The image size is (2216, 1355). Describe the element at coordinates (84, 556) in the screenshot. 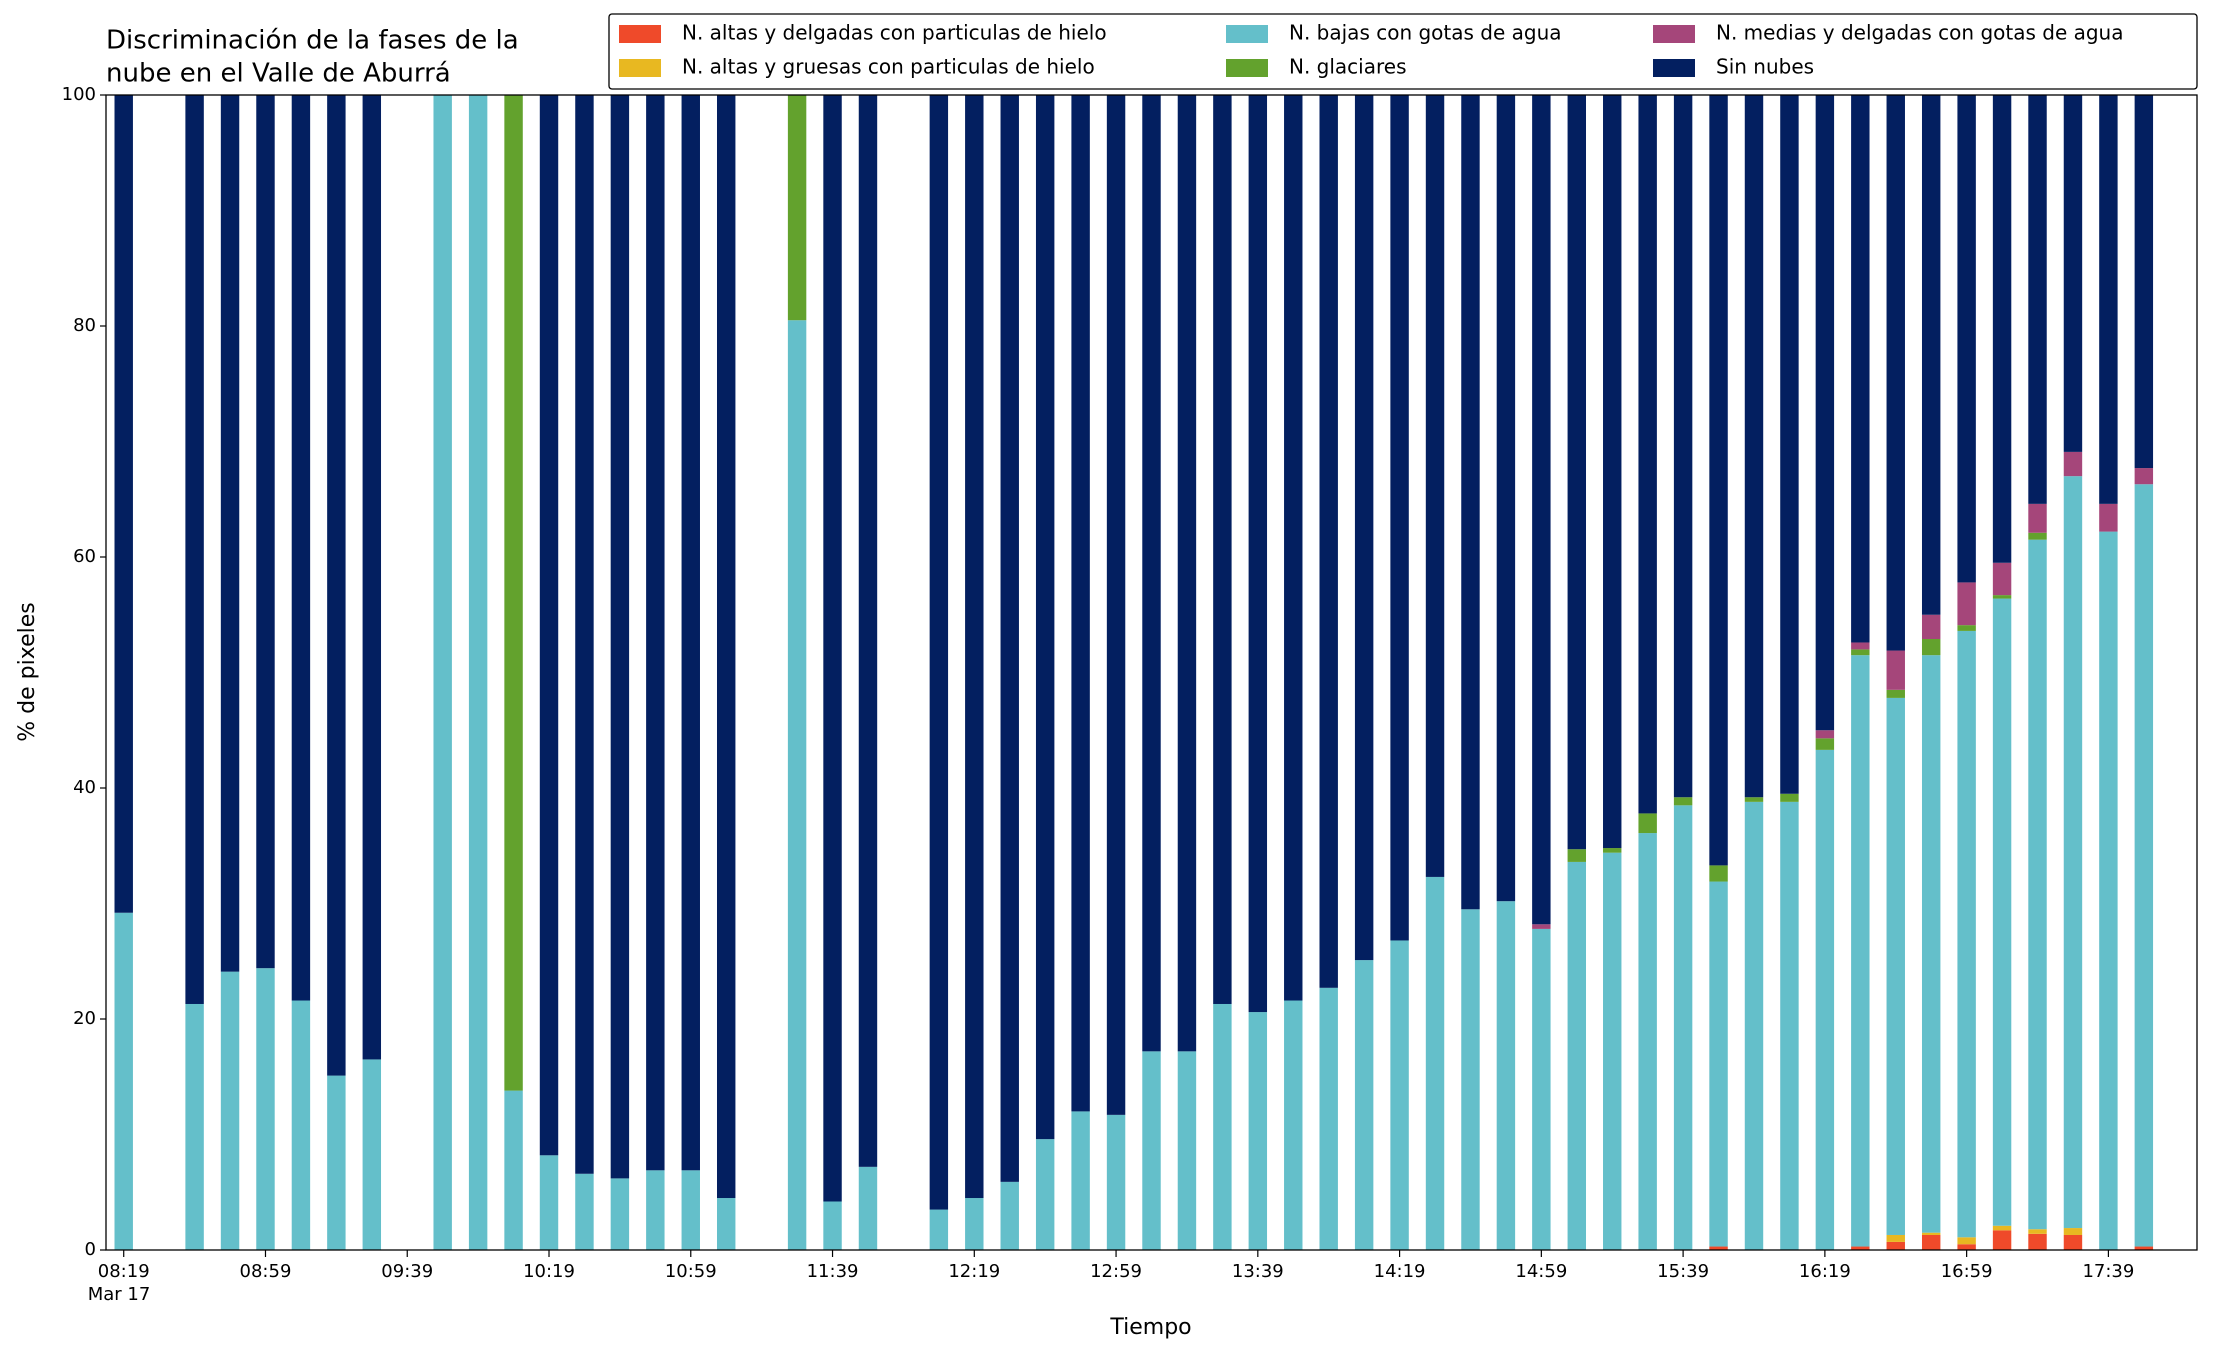

I see `y-tick-label: 60` at that location.